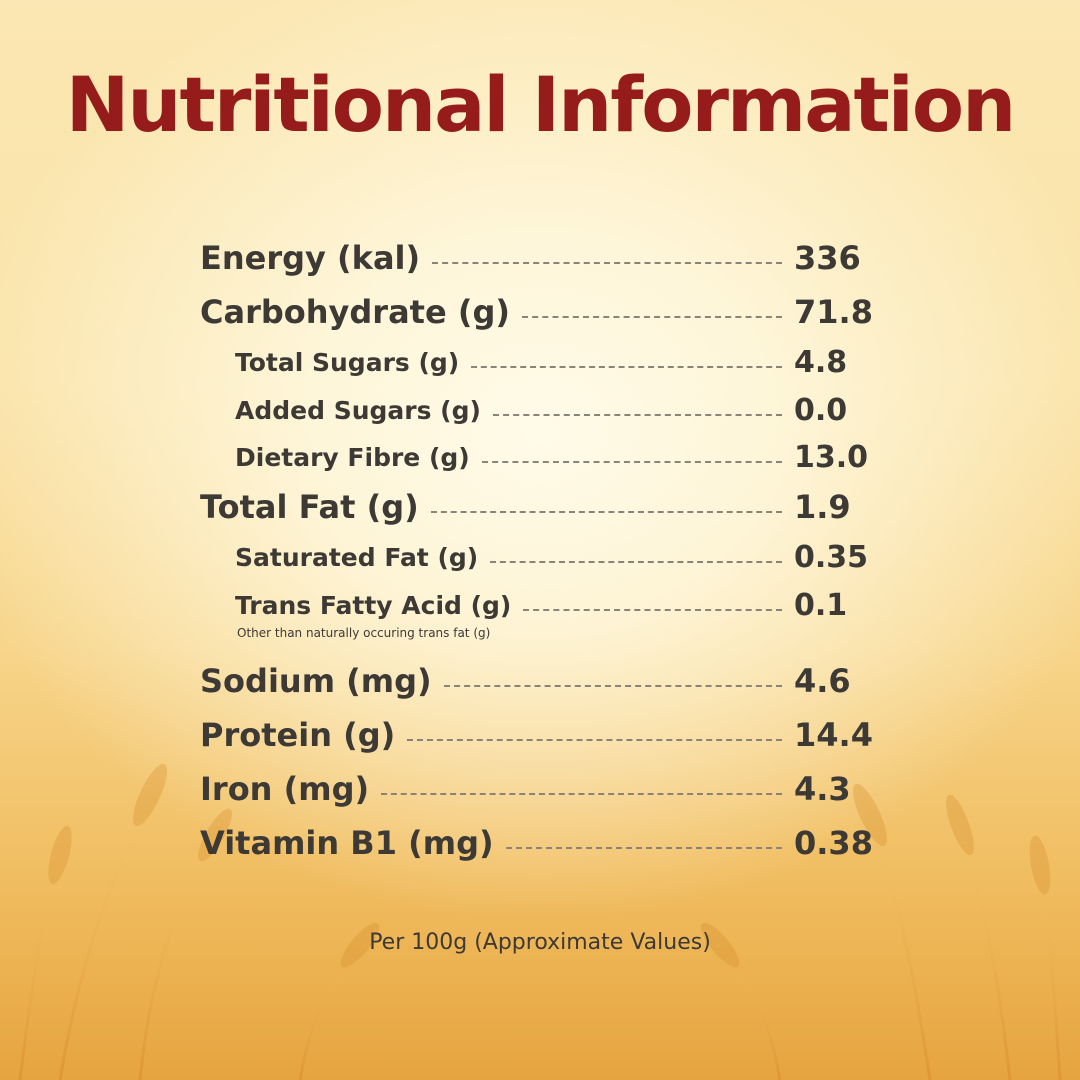 This screenshot has height=1080, width=1080. I want to click on nutrient-row-sodium: Sodium (mg) 4.6, so click(540, 681).